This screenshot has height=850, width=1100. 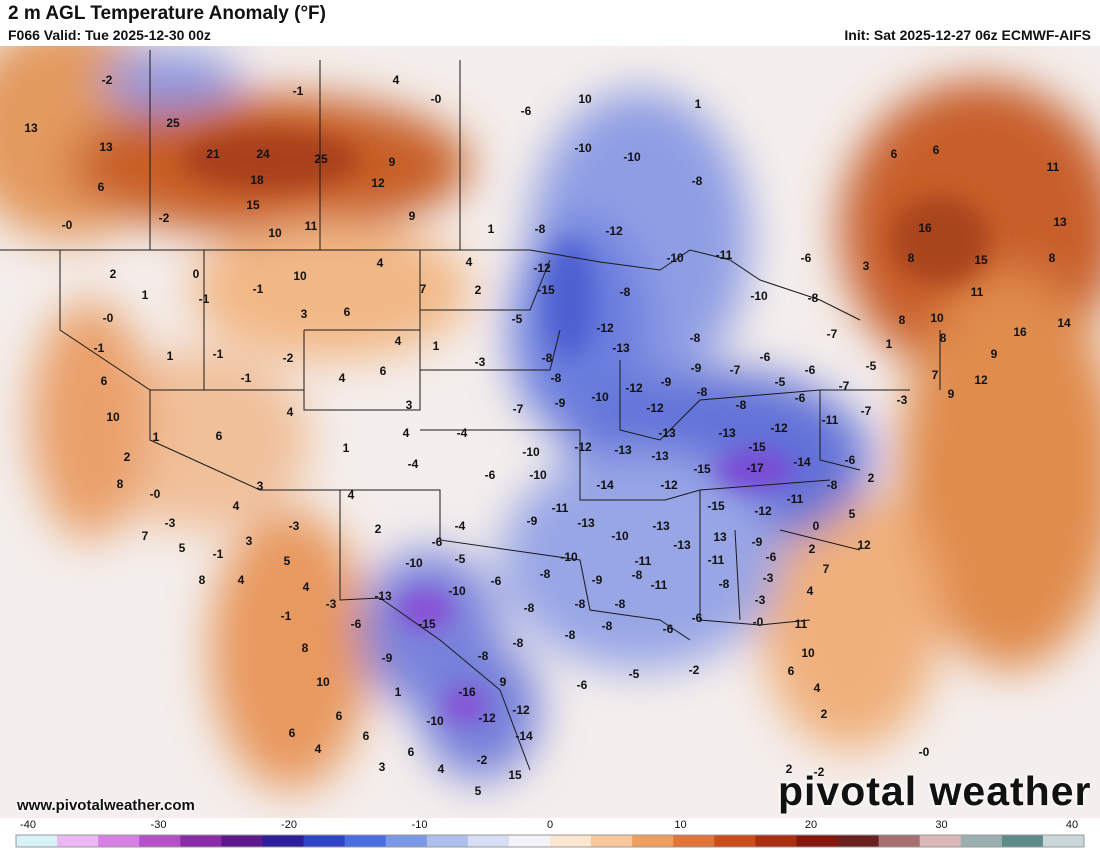 What do you see at coordinates (109, 35) in the screenshot?
I see `forecast-valid-time: F066 Valid: Tue 2025-12-30 00z` at bounding box center [109, 35].